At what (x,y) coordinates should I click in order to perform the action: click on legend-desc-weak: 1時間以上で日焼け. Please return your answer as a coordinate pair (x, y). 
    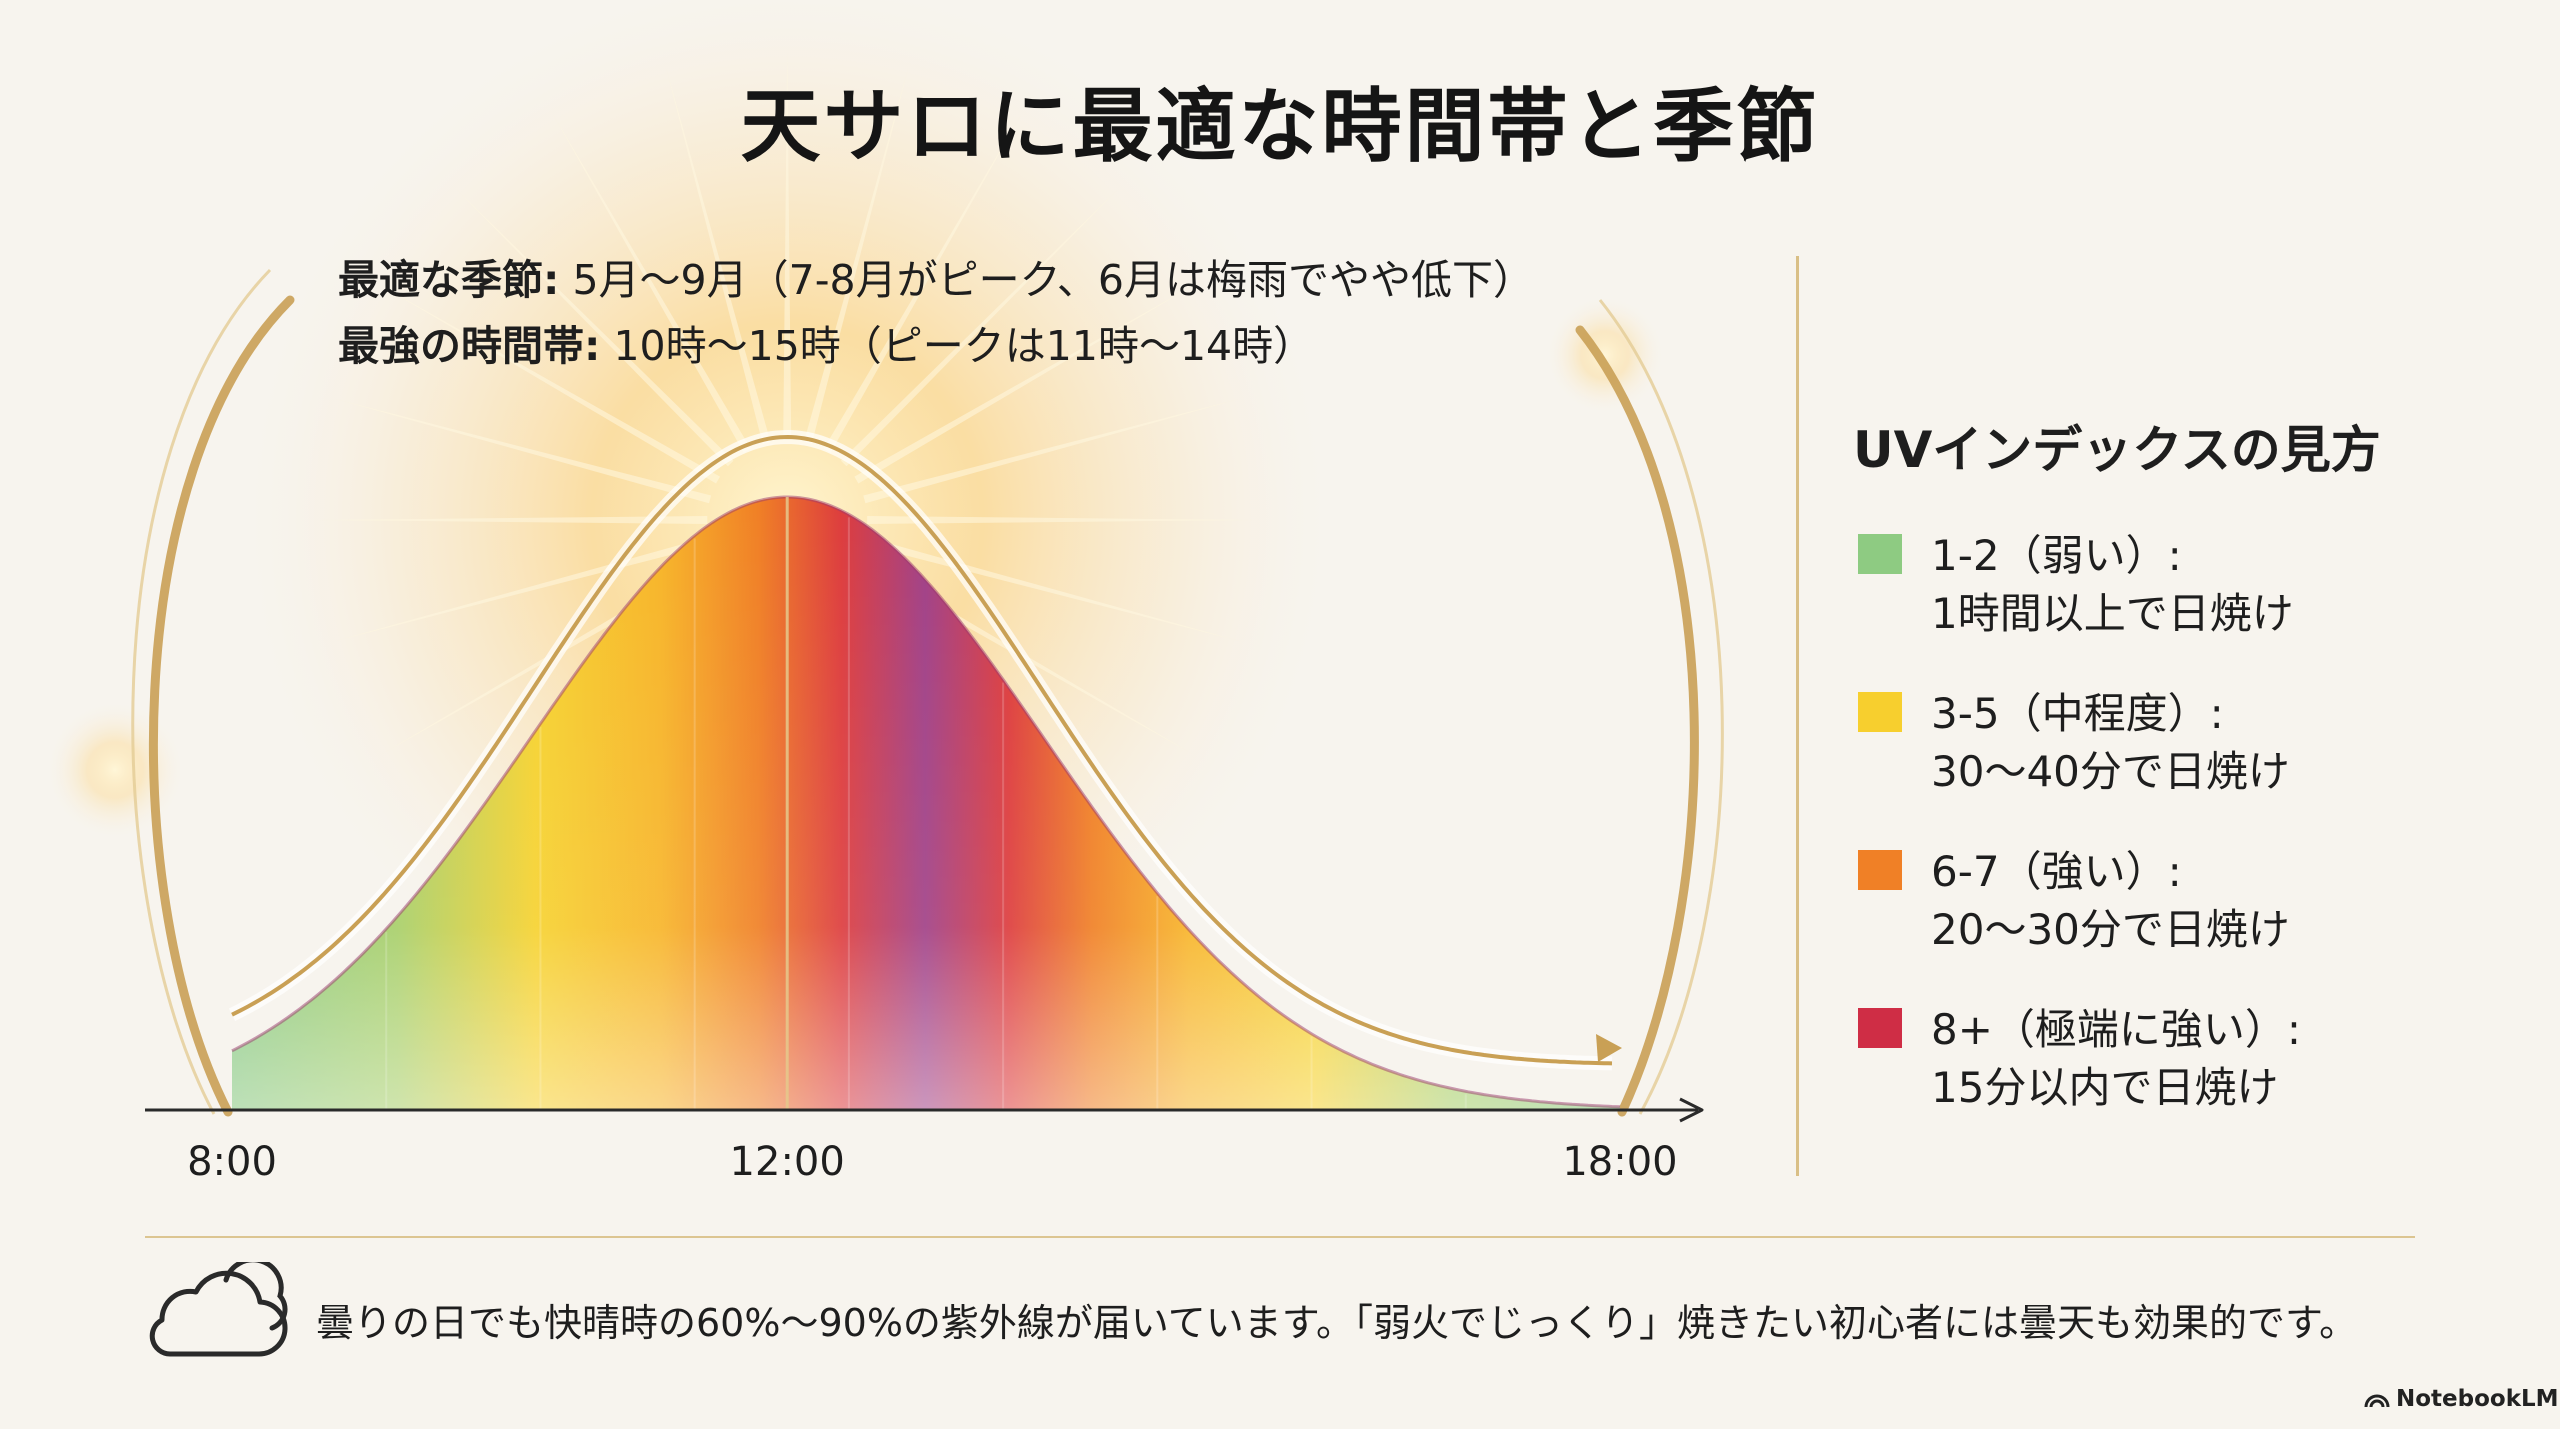
    Looking at the image, I should click on (2112, 613).